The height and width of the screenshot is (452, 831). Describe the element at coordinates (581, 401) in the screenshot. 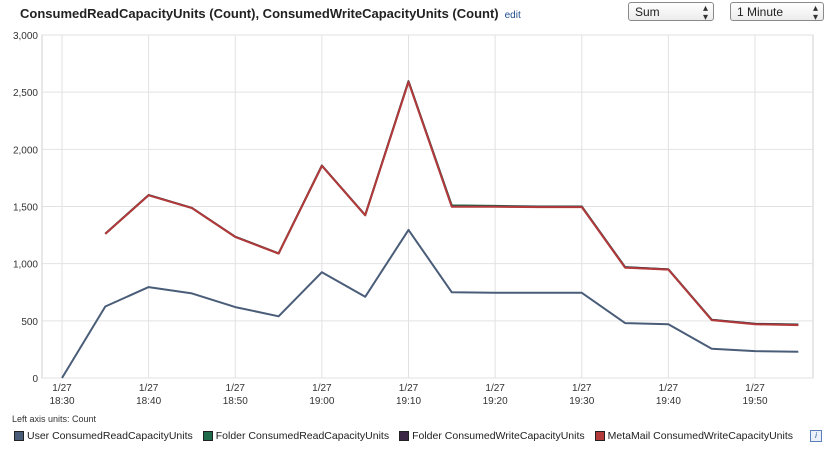

I see `x-tick-time: 19:30` at that location.